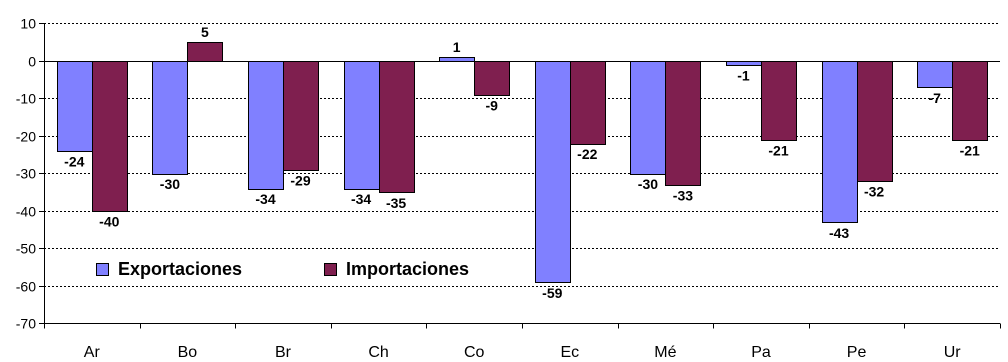 The height and width of the screenshot is (362, 1008). I want to click on data-label-importaciones-Br: -29, so click(300, 180).